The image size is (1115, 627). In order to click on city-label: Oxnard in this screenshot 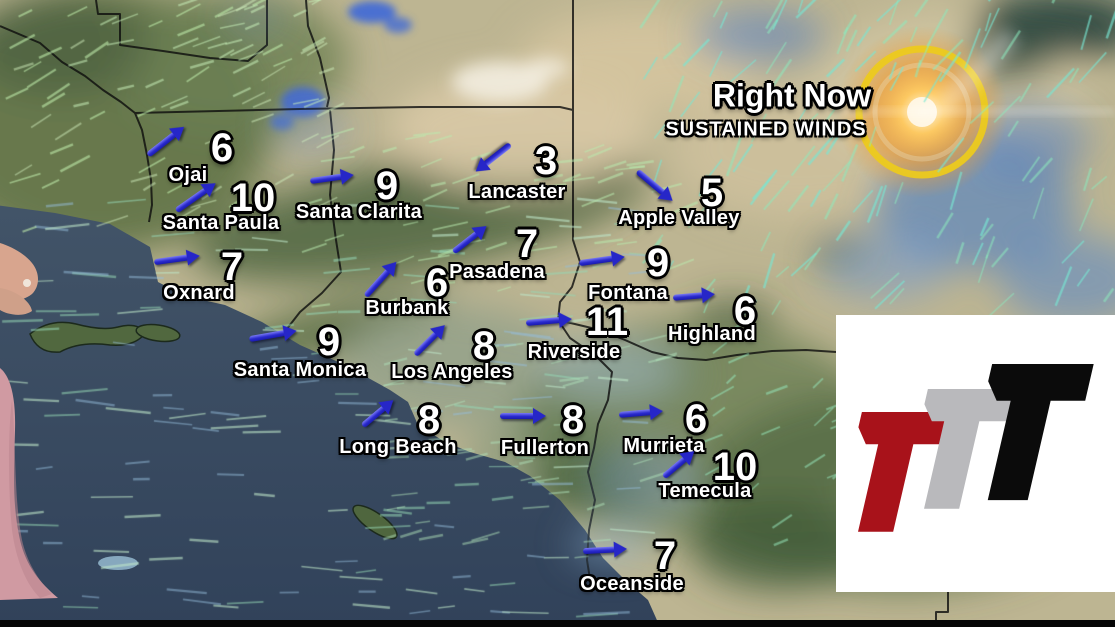, I will do `click(199, 293)`.